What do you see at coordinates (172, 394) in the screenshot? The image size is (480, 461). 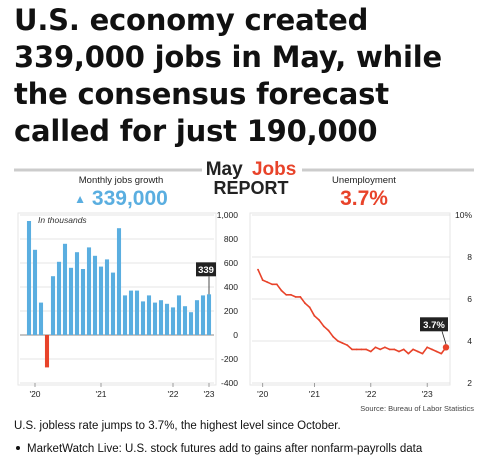 I see `jobs-x-tick-label: '22` at bounding box center [172, 394].